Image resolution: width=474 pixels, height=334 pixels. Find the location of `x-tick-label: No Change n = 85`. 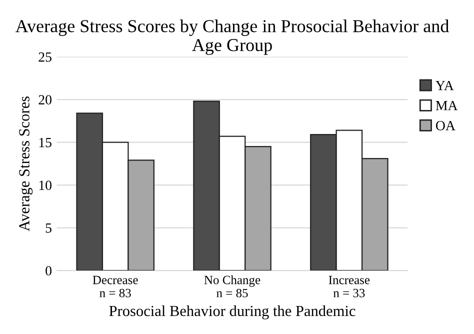

x-tick-label: No Change n = 85 is located at coordinates (232, 286).